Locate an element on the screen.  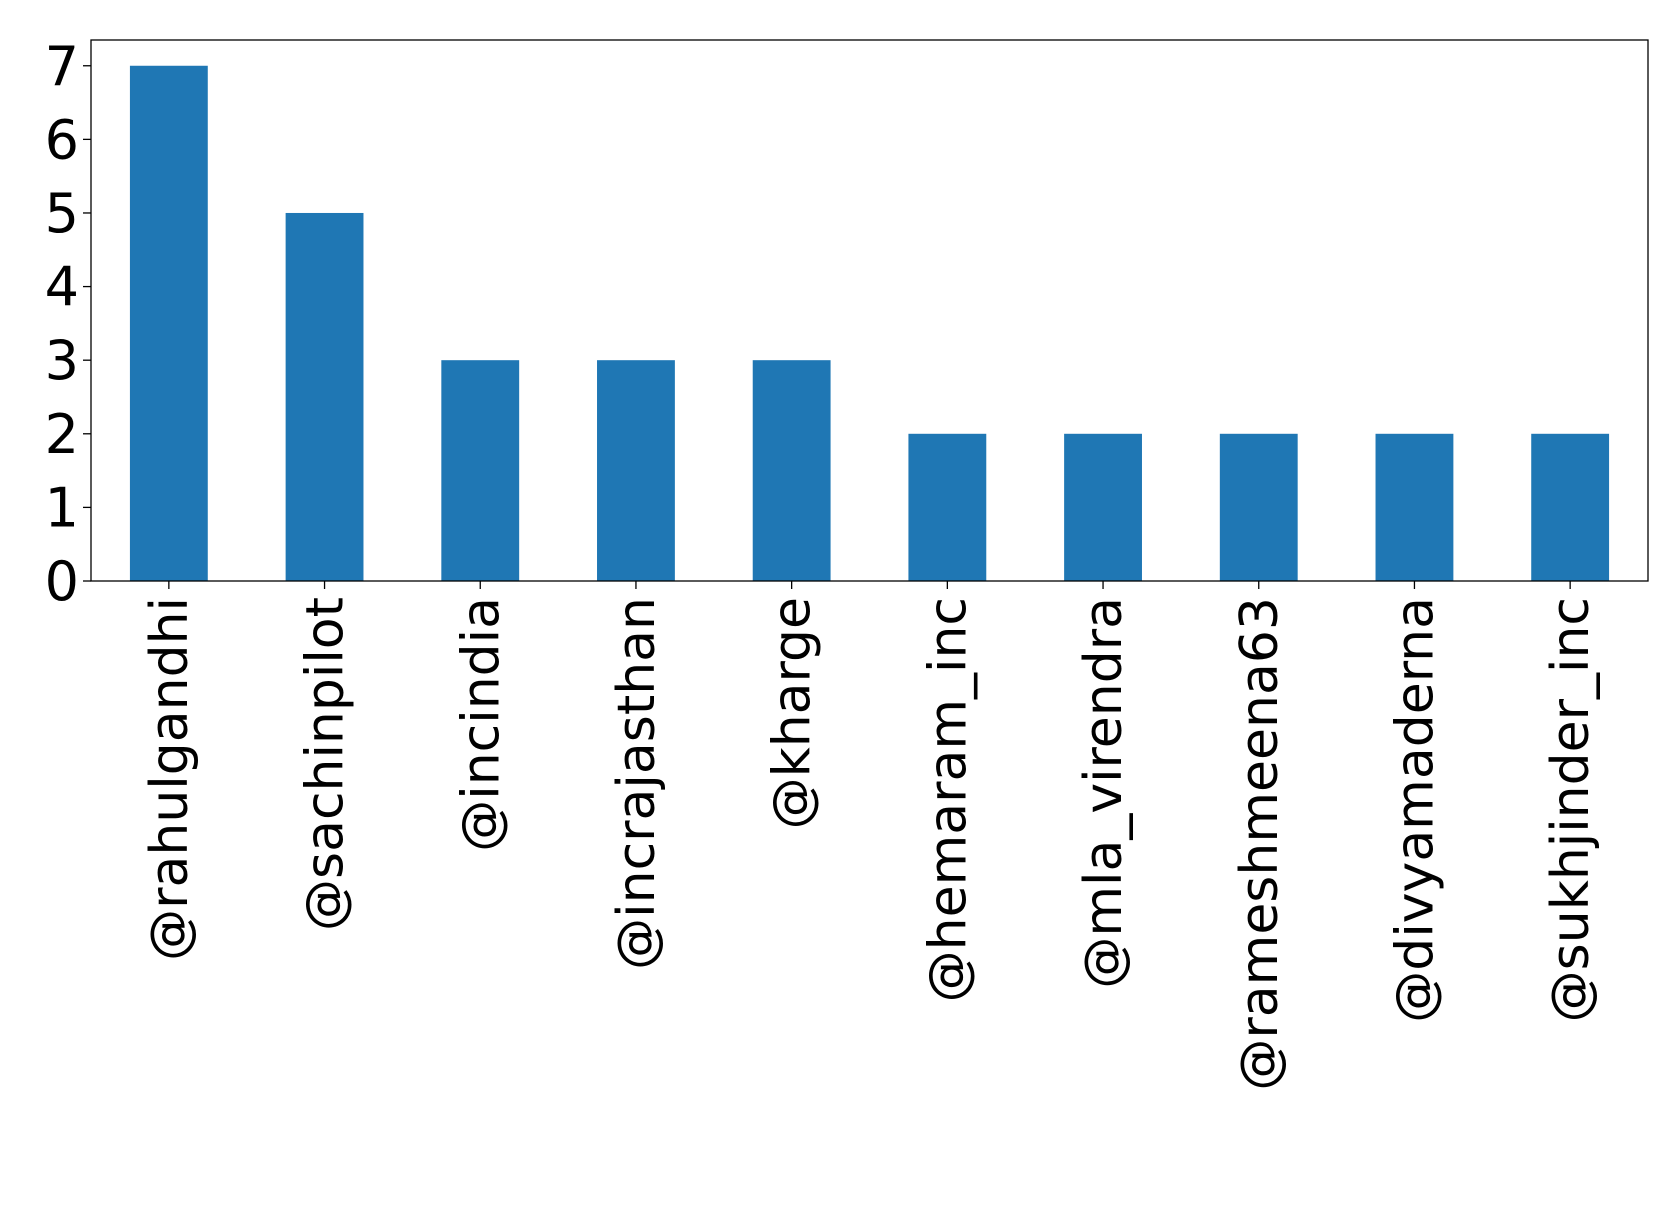
x-tick-label: @rameshmeena63 is located at coordinates (1260, 844).